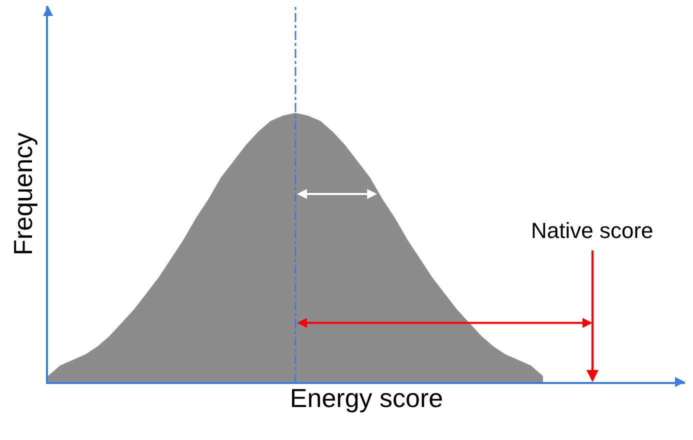  Describe the element at coordinates (367, 398) in the screenshot. I see `x-axis-title: Energy score` at that location.